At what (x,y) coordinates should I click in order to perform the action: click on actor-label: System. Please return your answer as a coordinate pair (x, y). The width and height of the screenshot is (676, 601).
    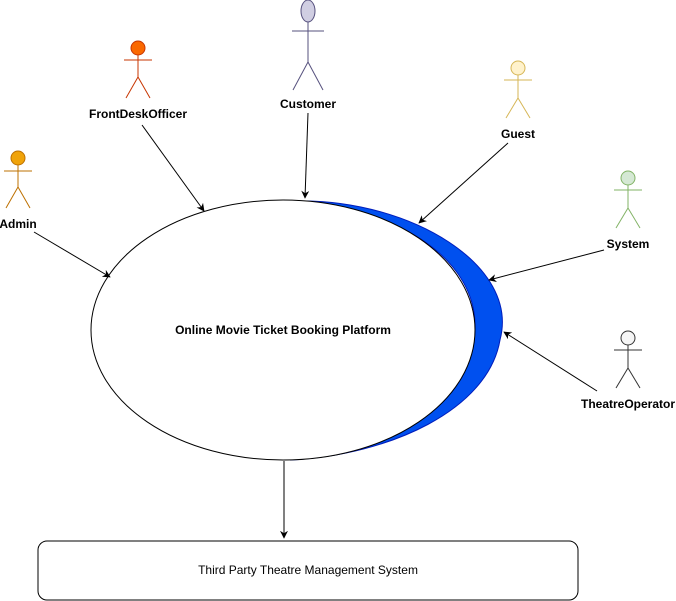
    Looking at the image, I should click on (628, 244).